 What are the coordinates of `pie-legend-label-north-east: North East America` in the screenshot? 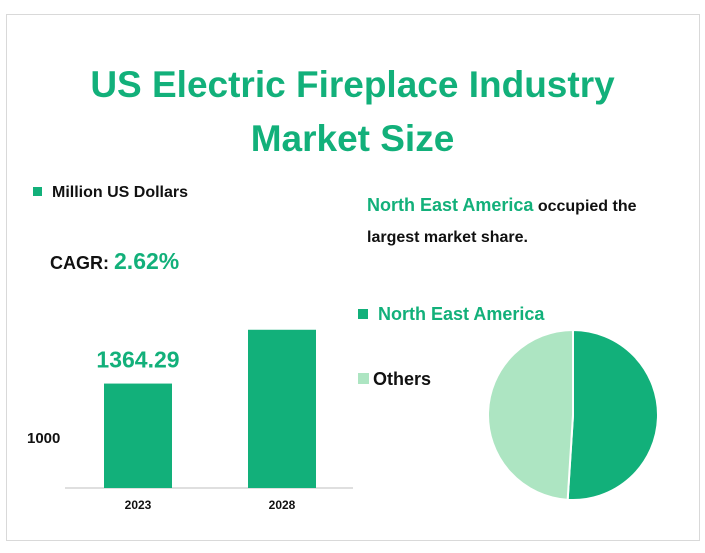 It's located at (461, 314).